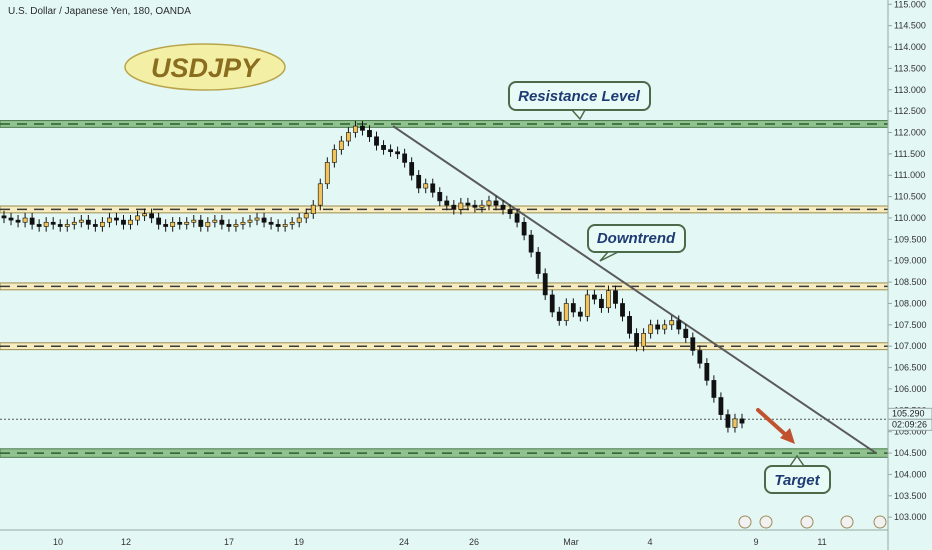  Describe the element at coordinates (910, 47) in the screenshot. I see `y-tick-label: 114.000` at that location.